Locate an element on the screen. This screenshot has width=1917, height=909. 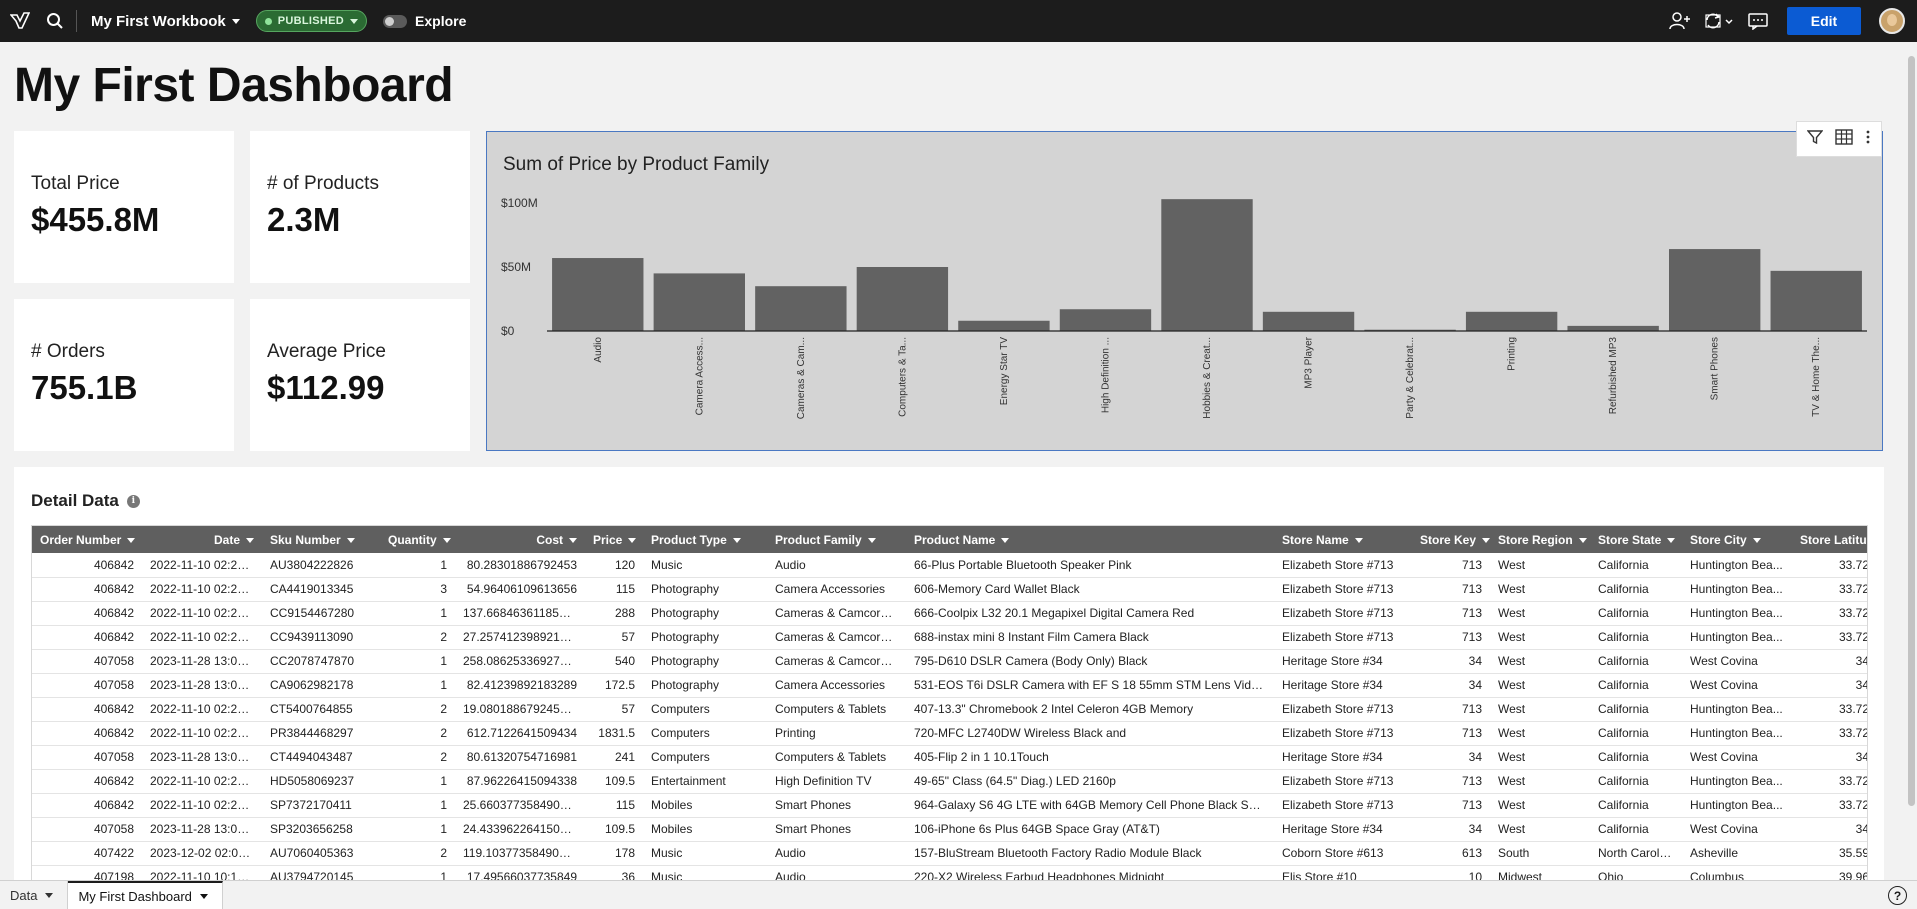
comment-icon is located at coordinates (1758, 21).